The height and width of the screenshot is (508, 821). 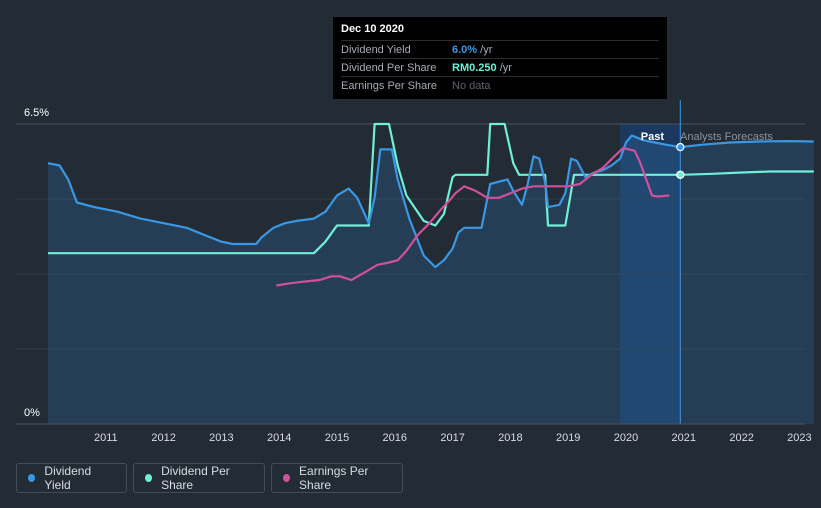 I want to click on x-tick-label: 2015, so click(x=337, y=438).